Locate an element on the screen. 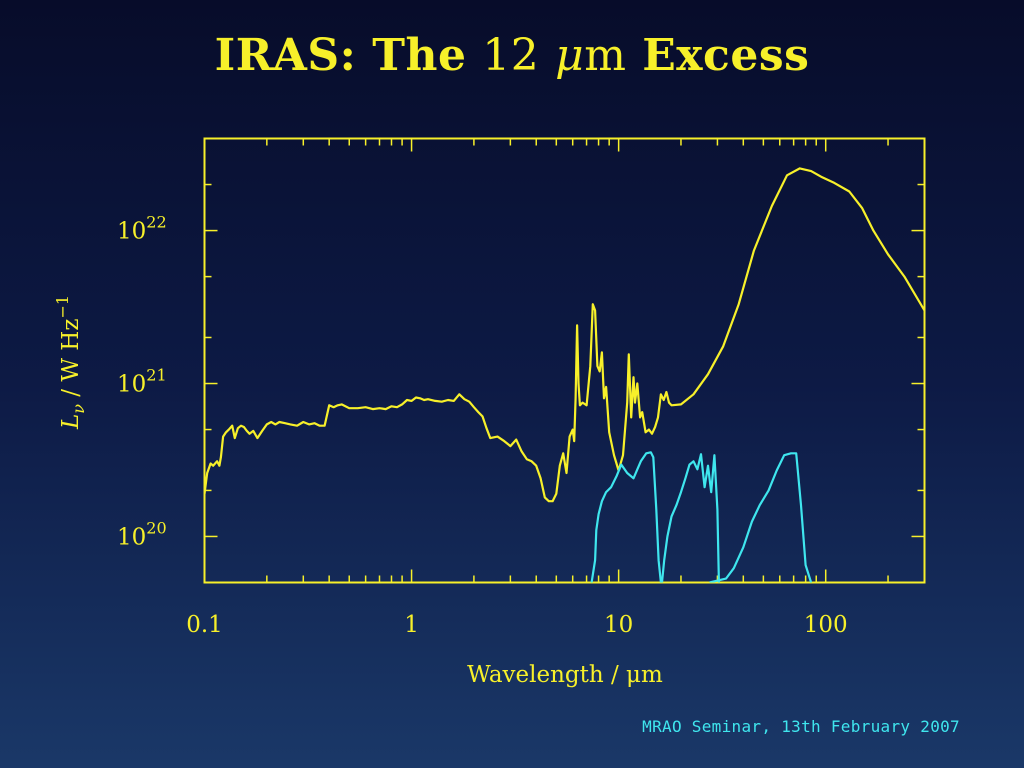  footer-note: MRAO Seminar, 13th February 2007 is located at coordinates (801, 726).